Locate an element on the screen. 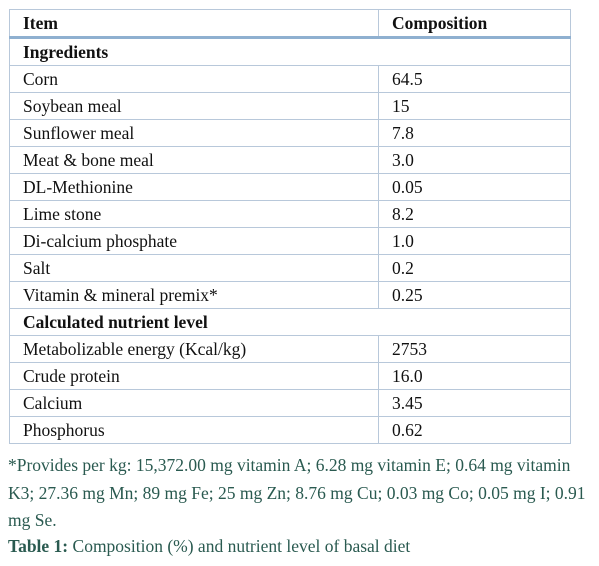 The width and height of the screenshot is (599, 566). table-row: Salt 0.2 is located at coordinates (290, 268).